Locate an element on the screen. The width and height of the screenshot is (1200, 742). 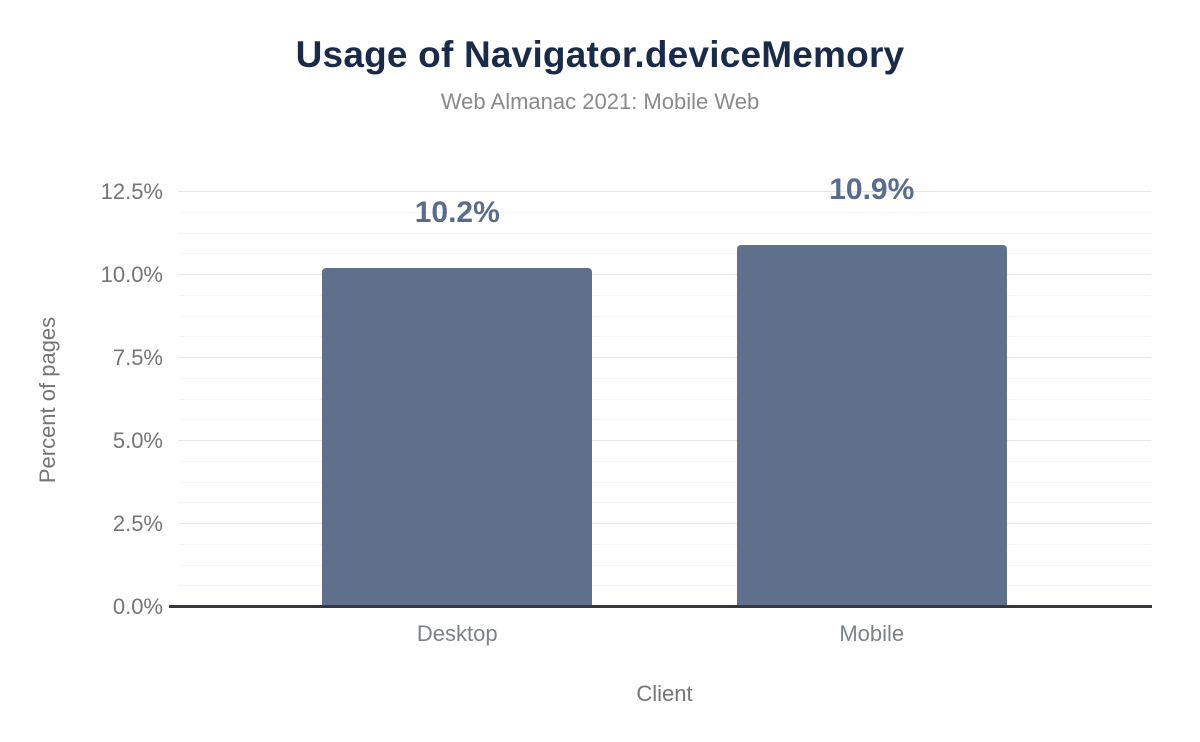
bar-desktop is located at coordinates (457, 437).